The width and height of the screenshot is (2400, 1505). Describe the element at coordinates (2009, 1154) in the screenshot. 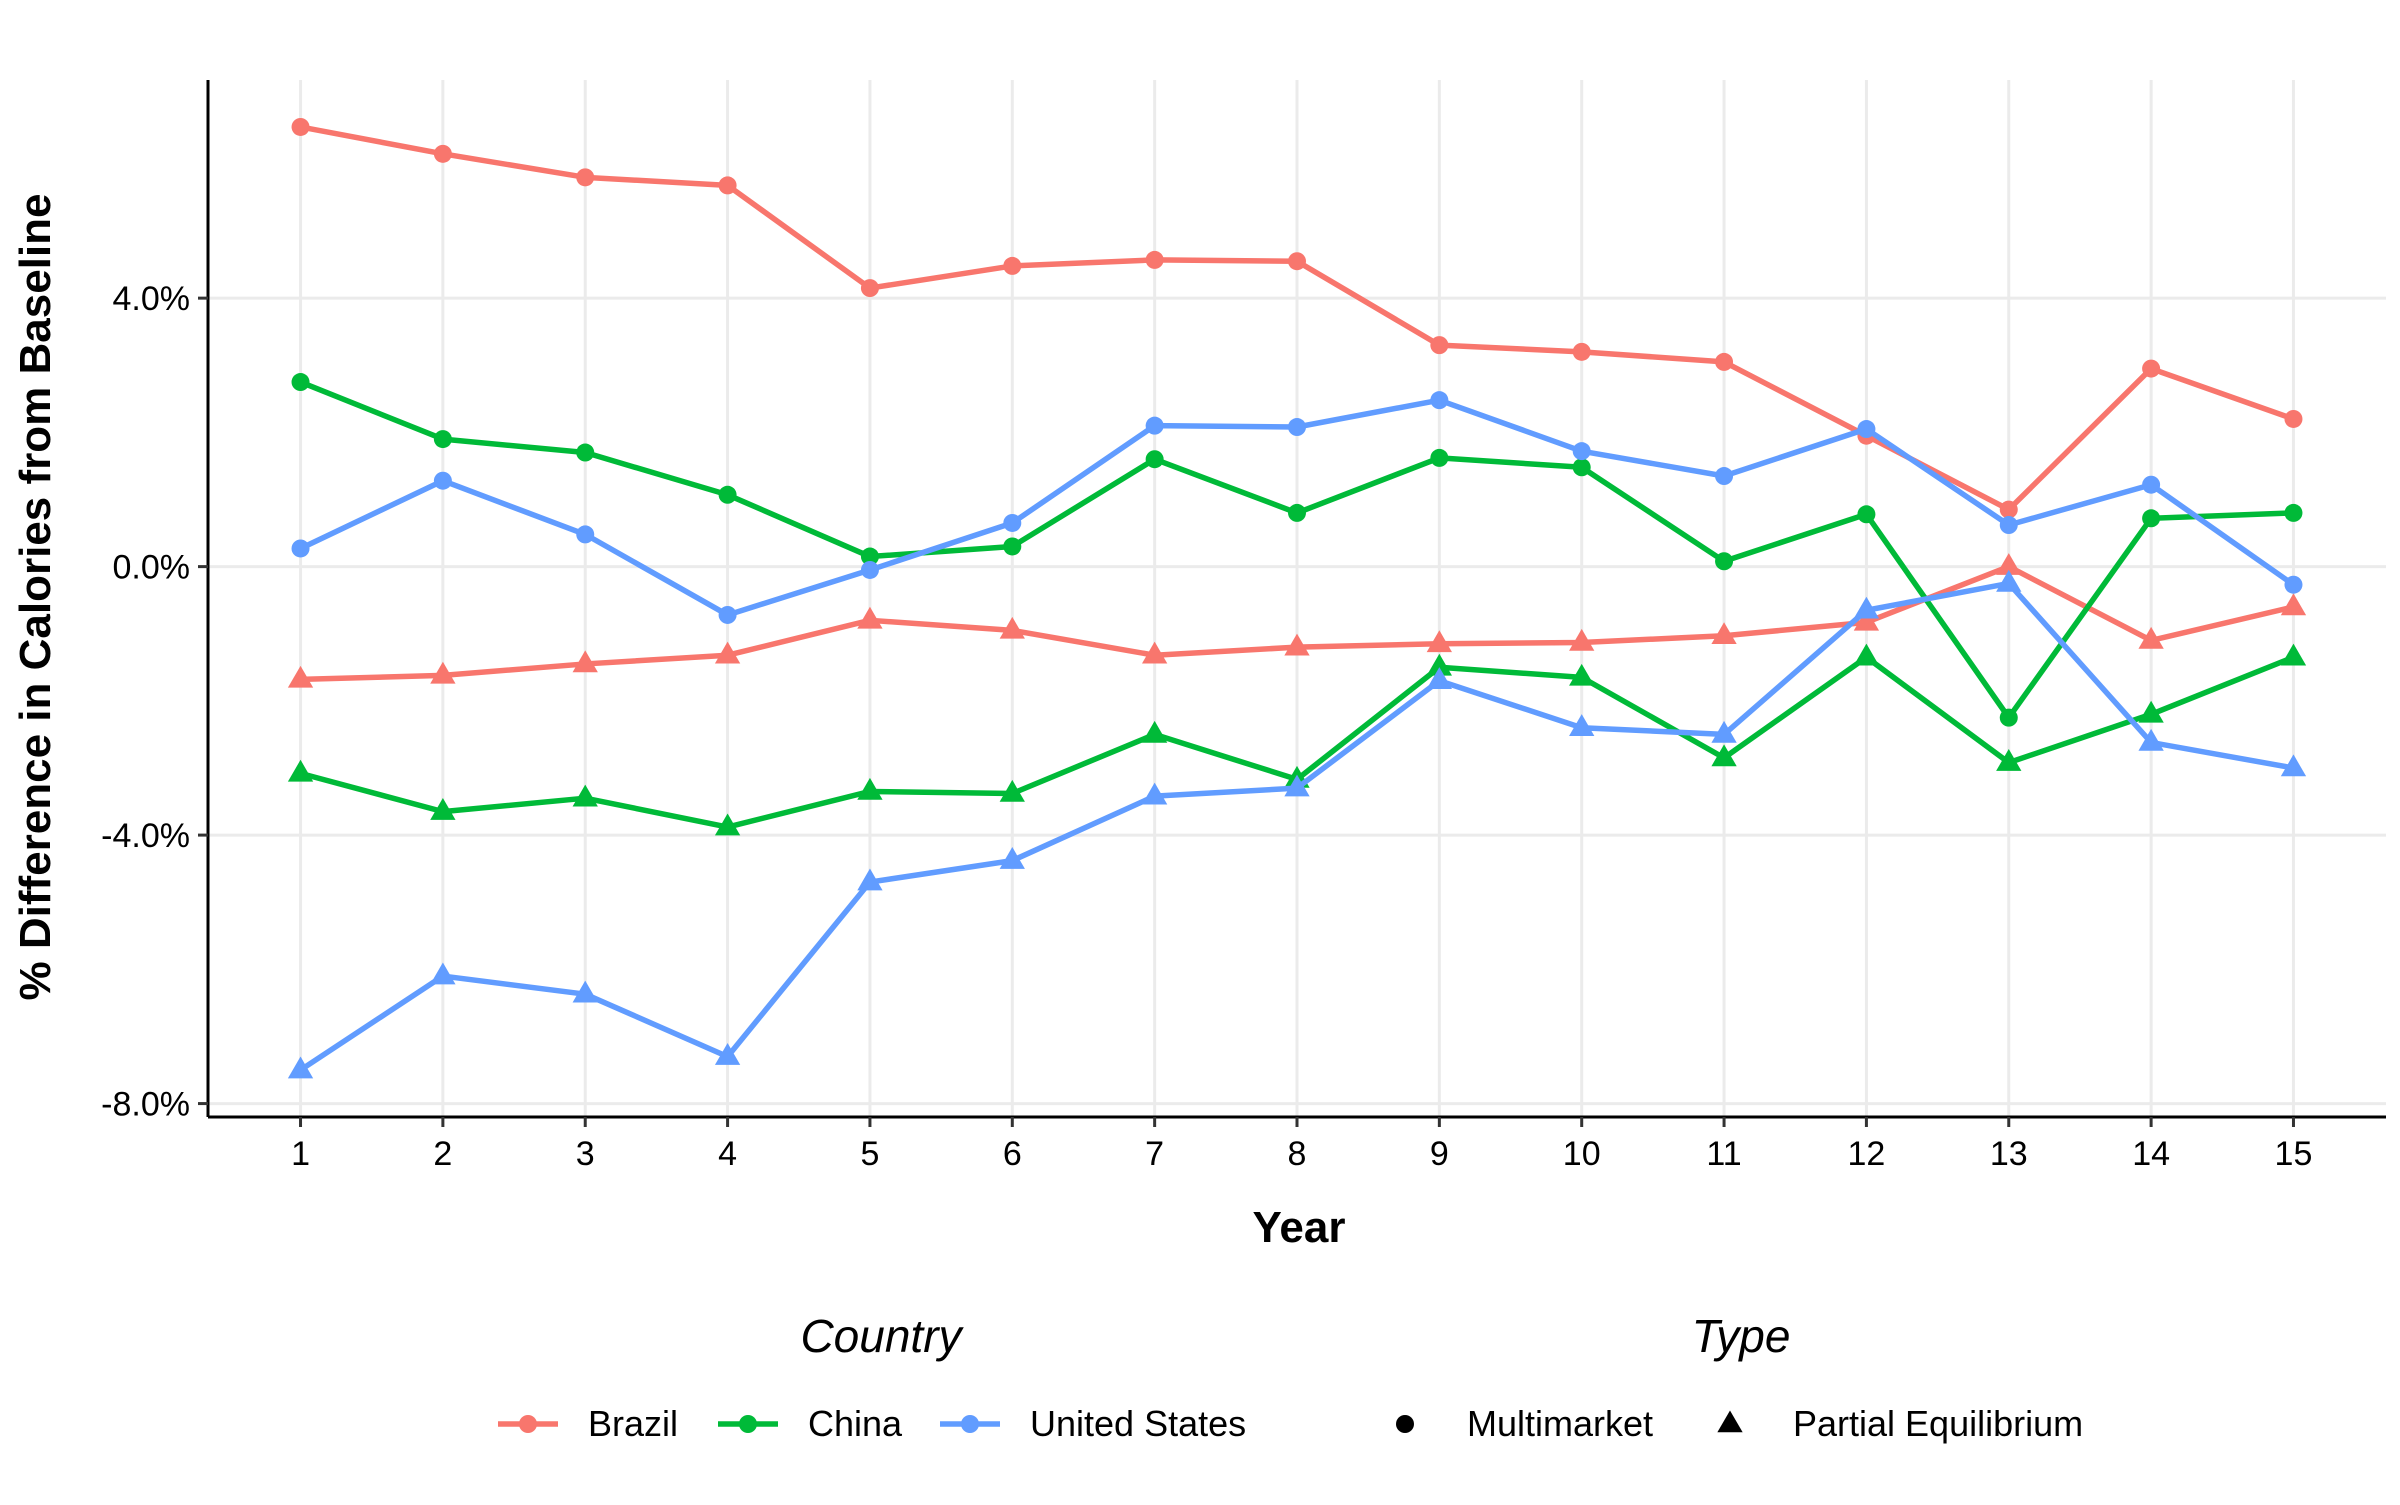

I see `x-tick-label: 13` at that location.